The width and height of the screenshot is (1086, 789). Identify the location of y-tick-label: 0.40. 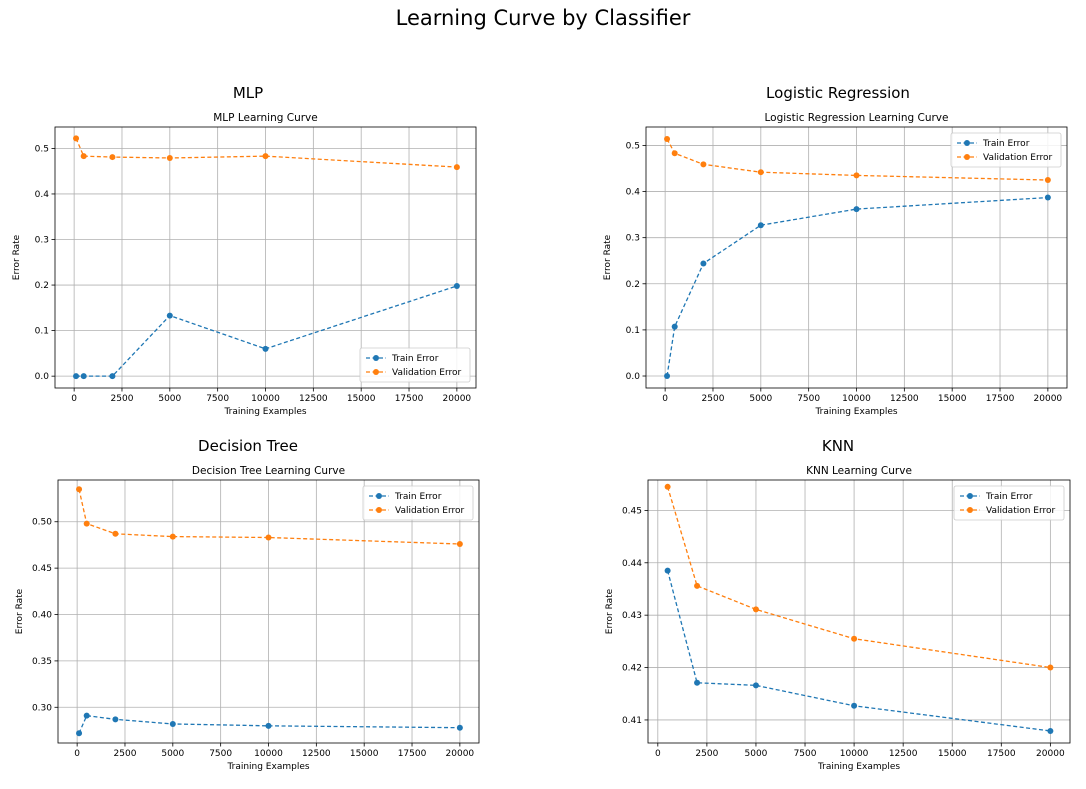
(42, 616).